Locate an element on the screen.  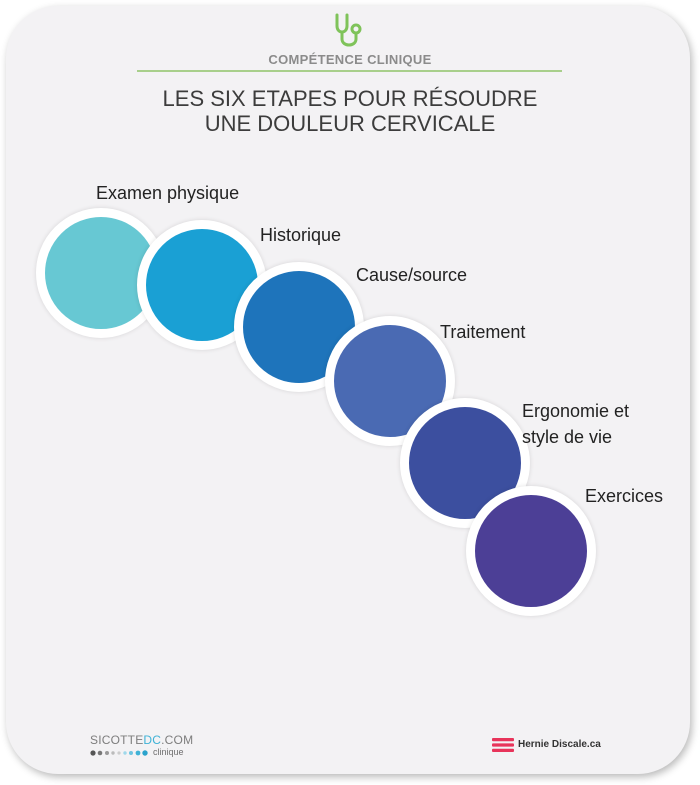
title-line-1: LES SIX ETAPES POUR RÉSOUDRE is located at coordinates (350, 98).